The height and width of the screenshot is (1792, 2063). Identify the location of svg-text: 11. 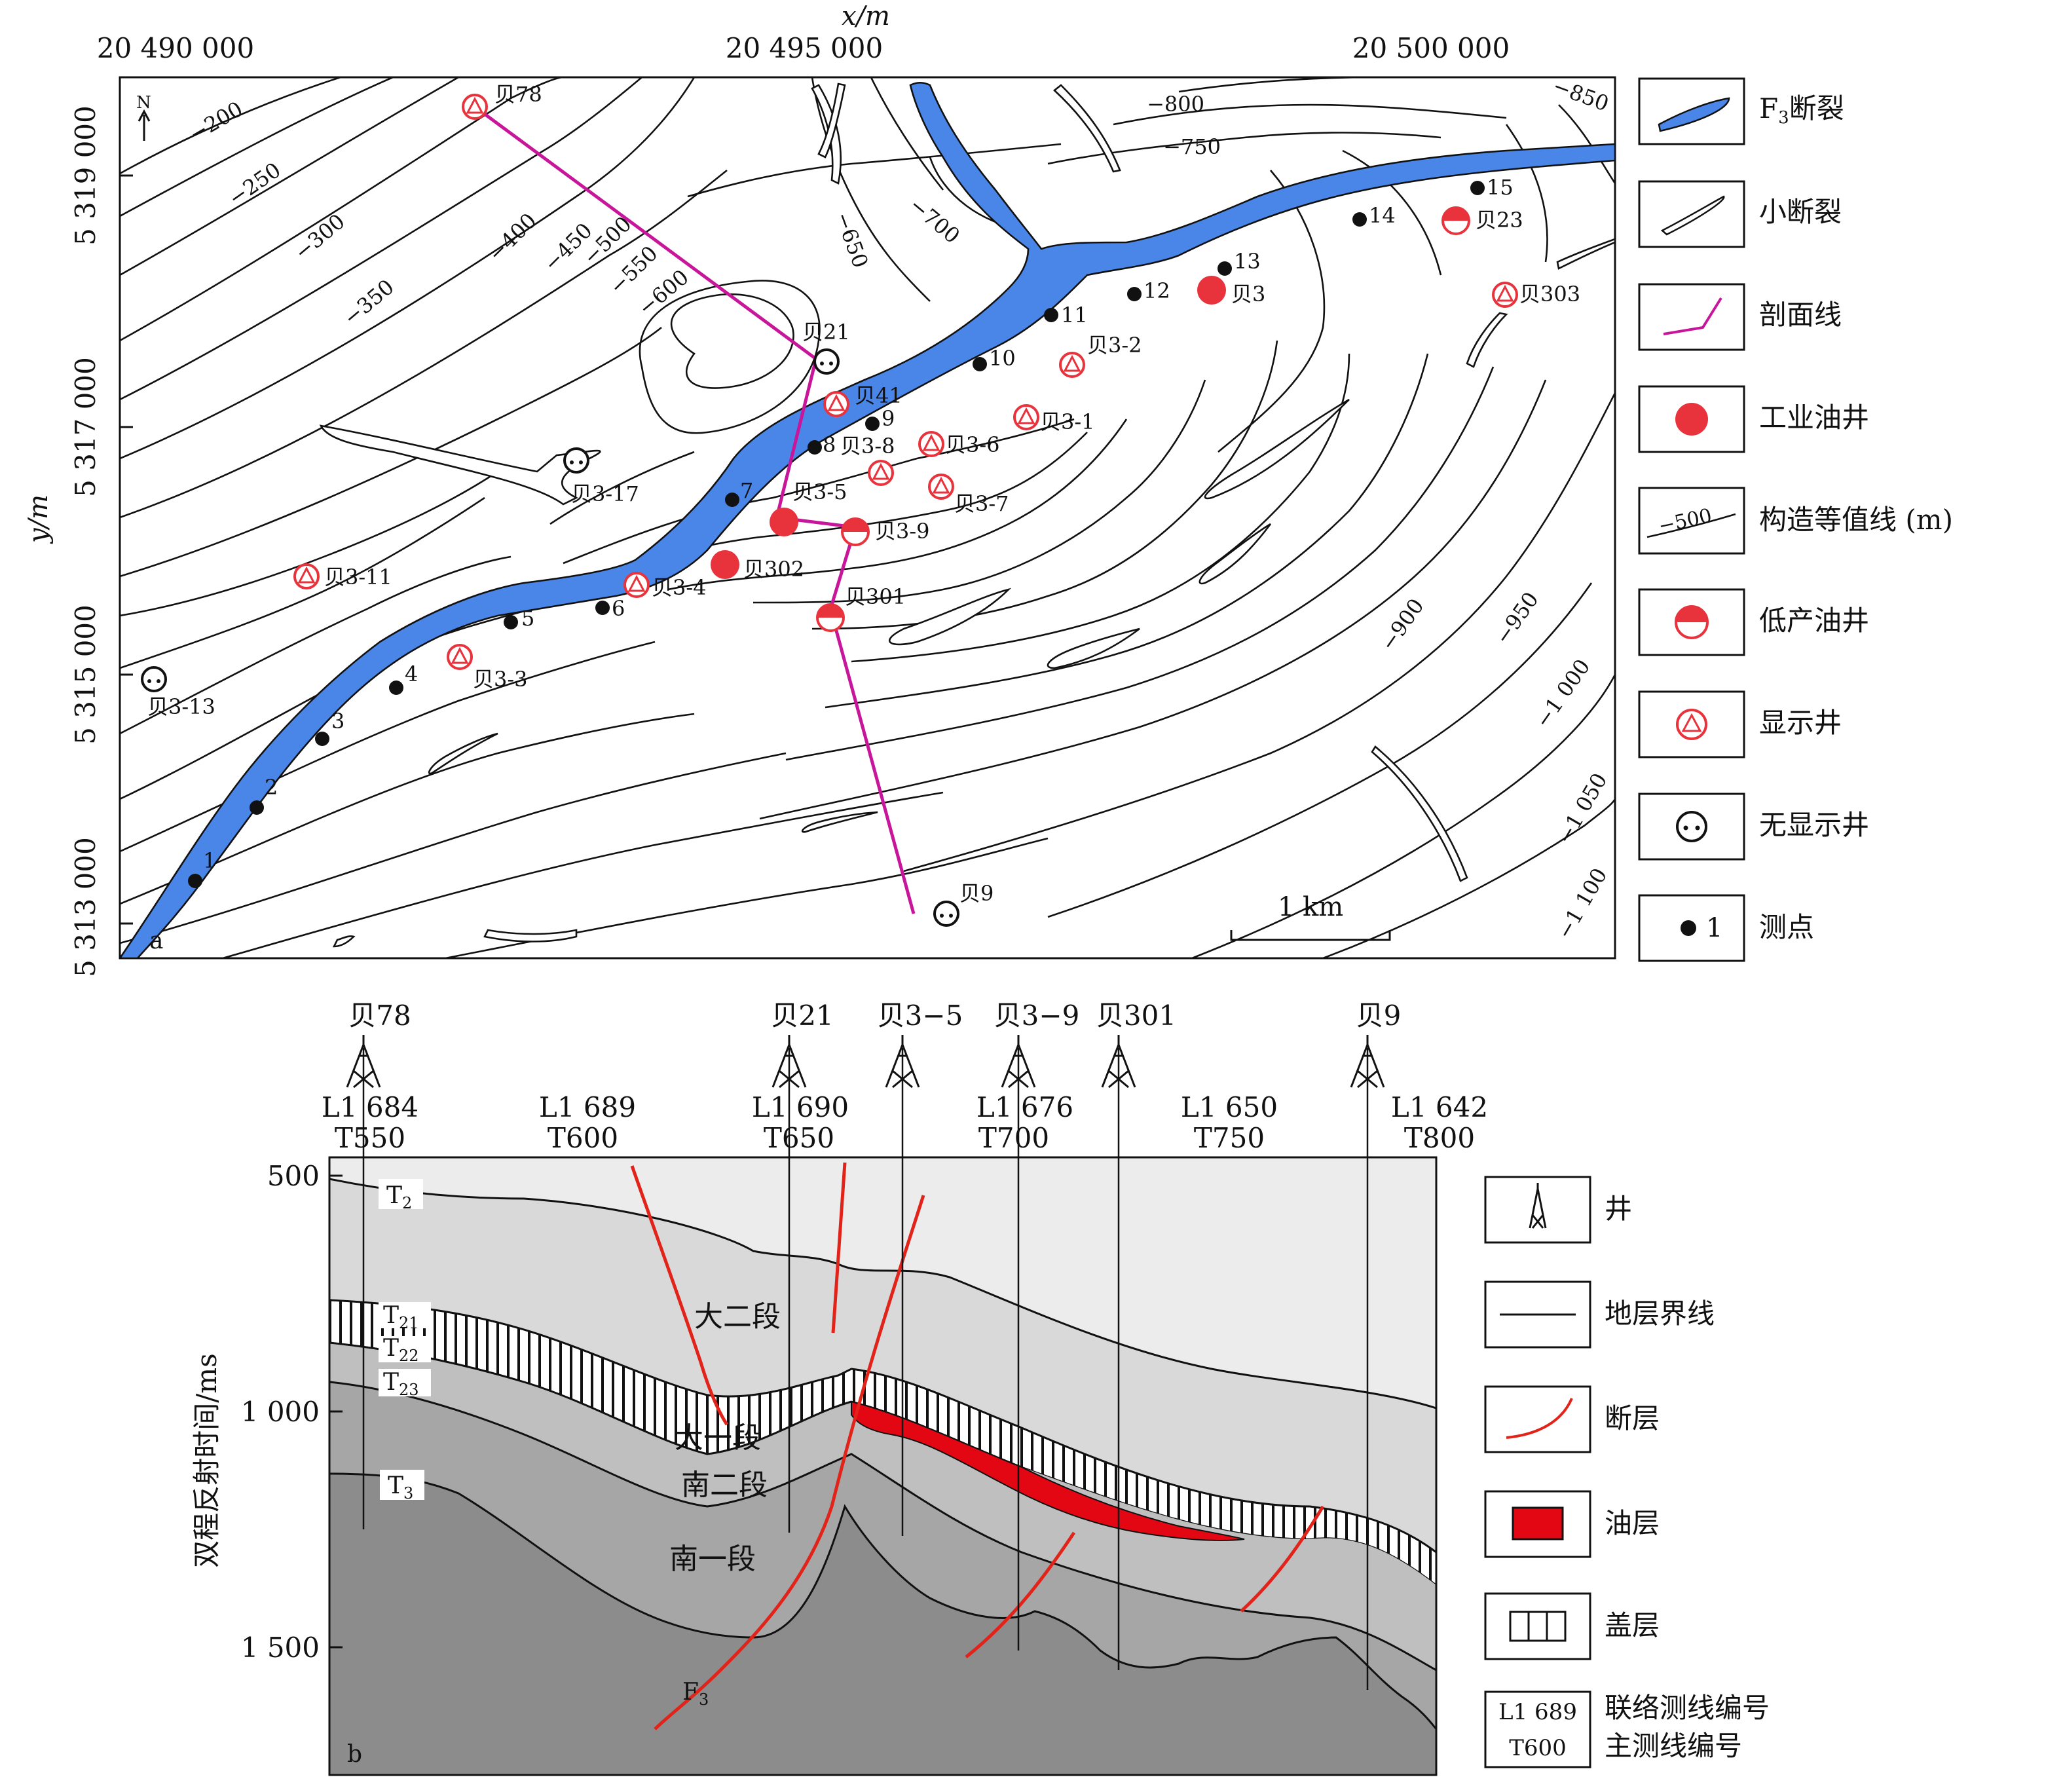
(1074, 315).